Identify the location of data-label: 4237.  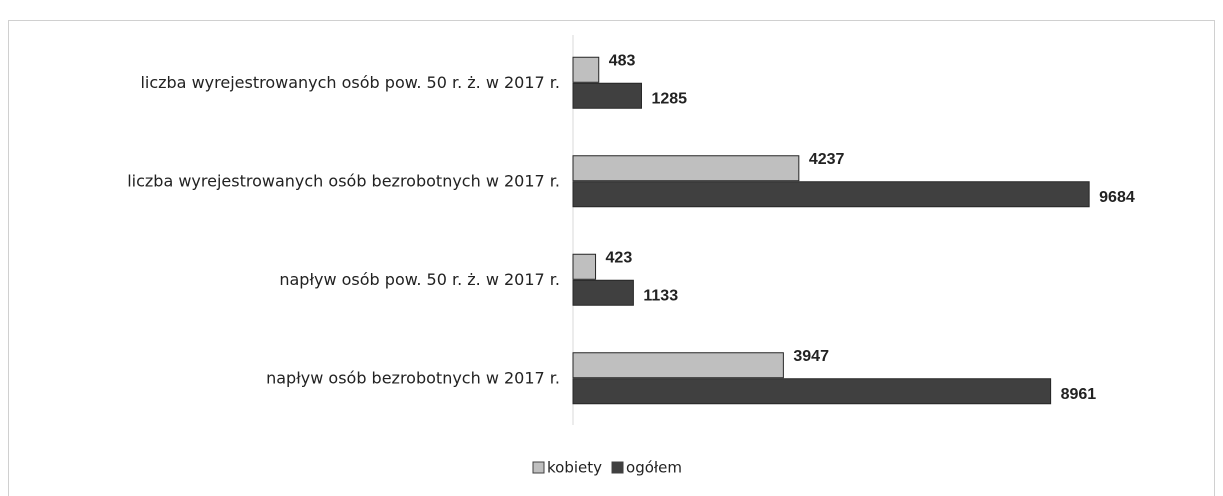
(827, 159).